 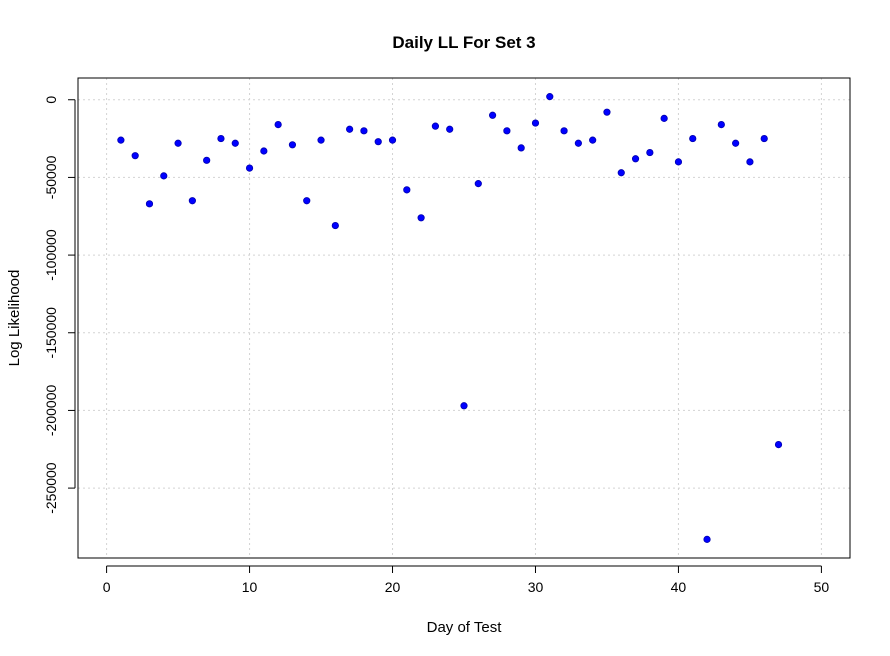 I want to click on y-tick-label: 0, so click(x=51, y=100).